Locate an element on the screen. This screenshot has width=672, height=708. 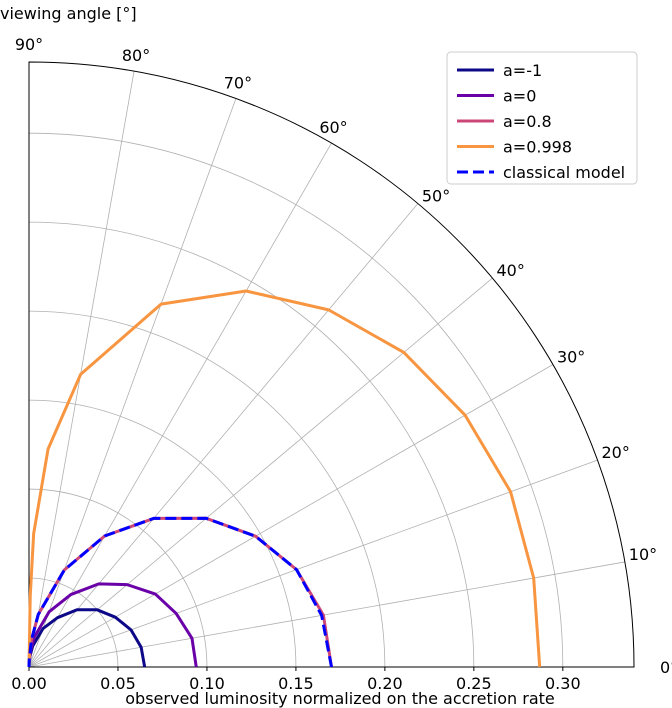
legend-label: a=0.8 is located at coordinates (527, 121).